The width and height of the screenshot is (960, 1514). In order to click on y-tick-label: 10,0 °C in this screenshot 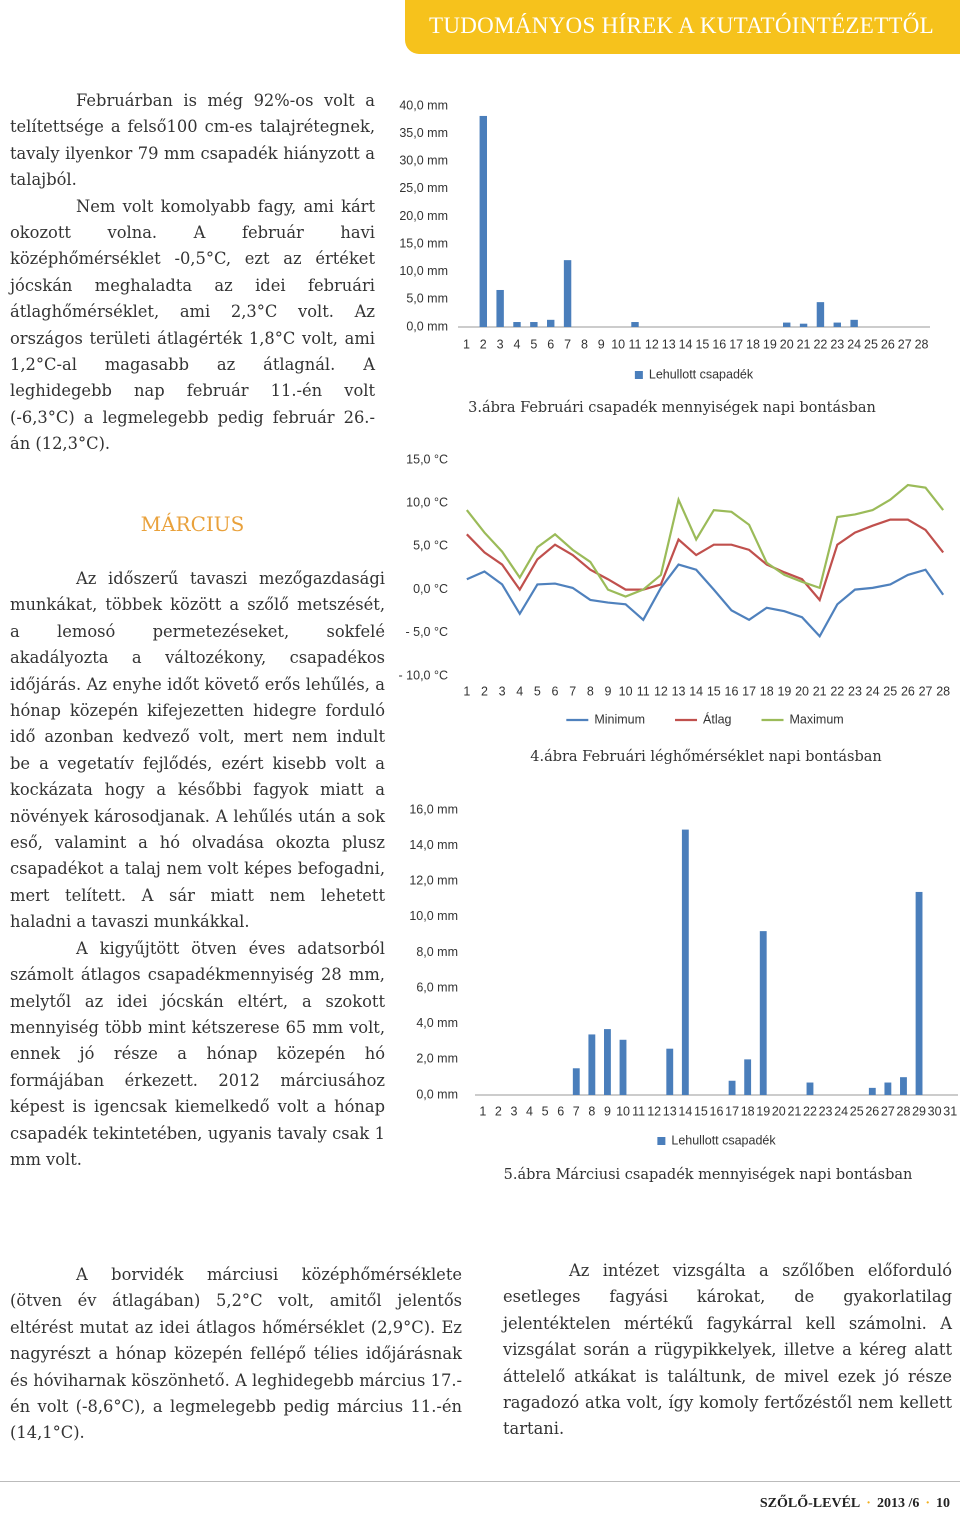, I will do `click(427, 502)`.